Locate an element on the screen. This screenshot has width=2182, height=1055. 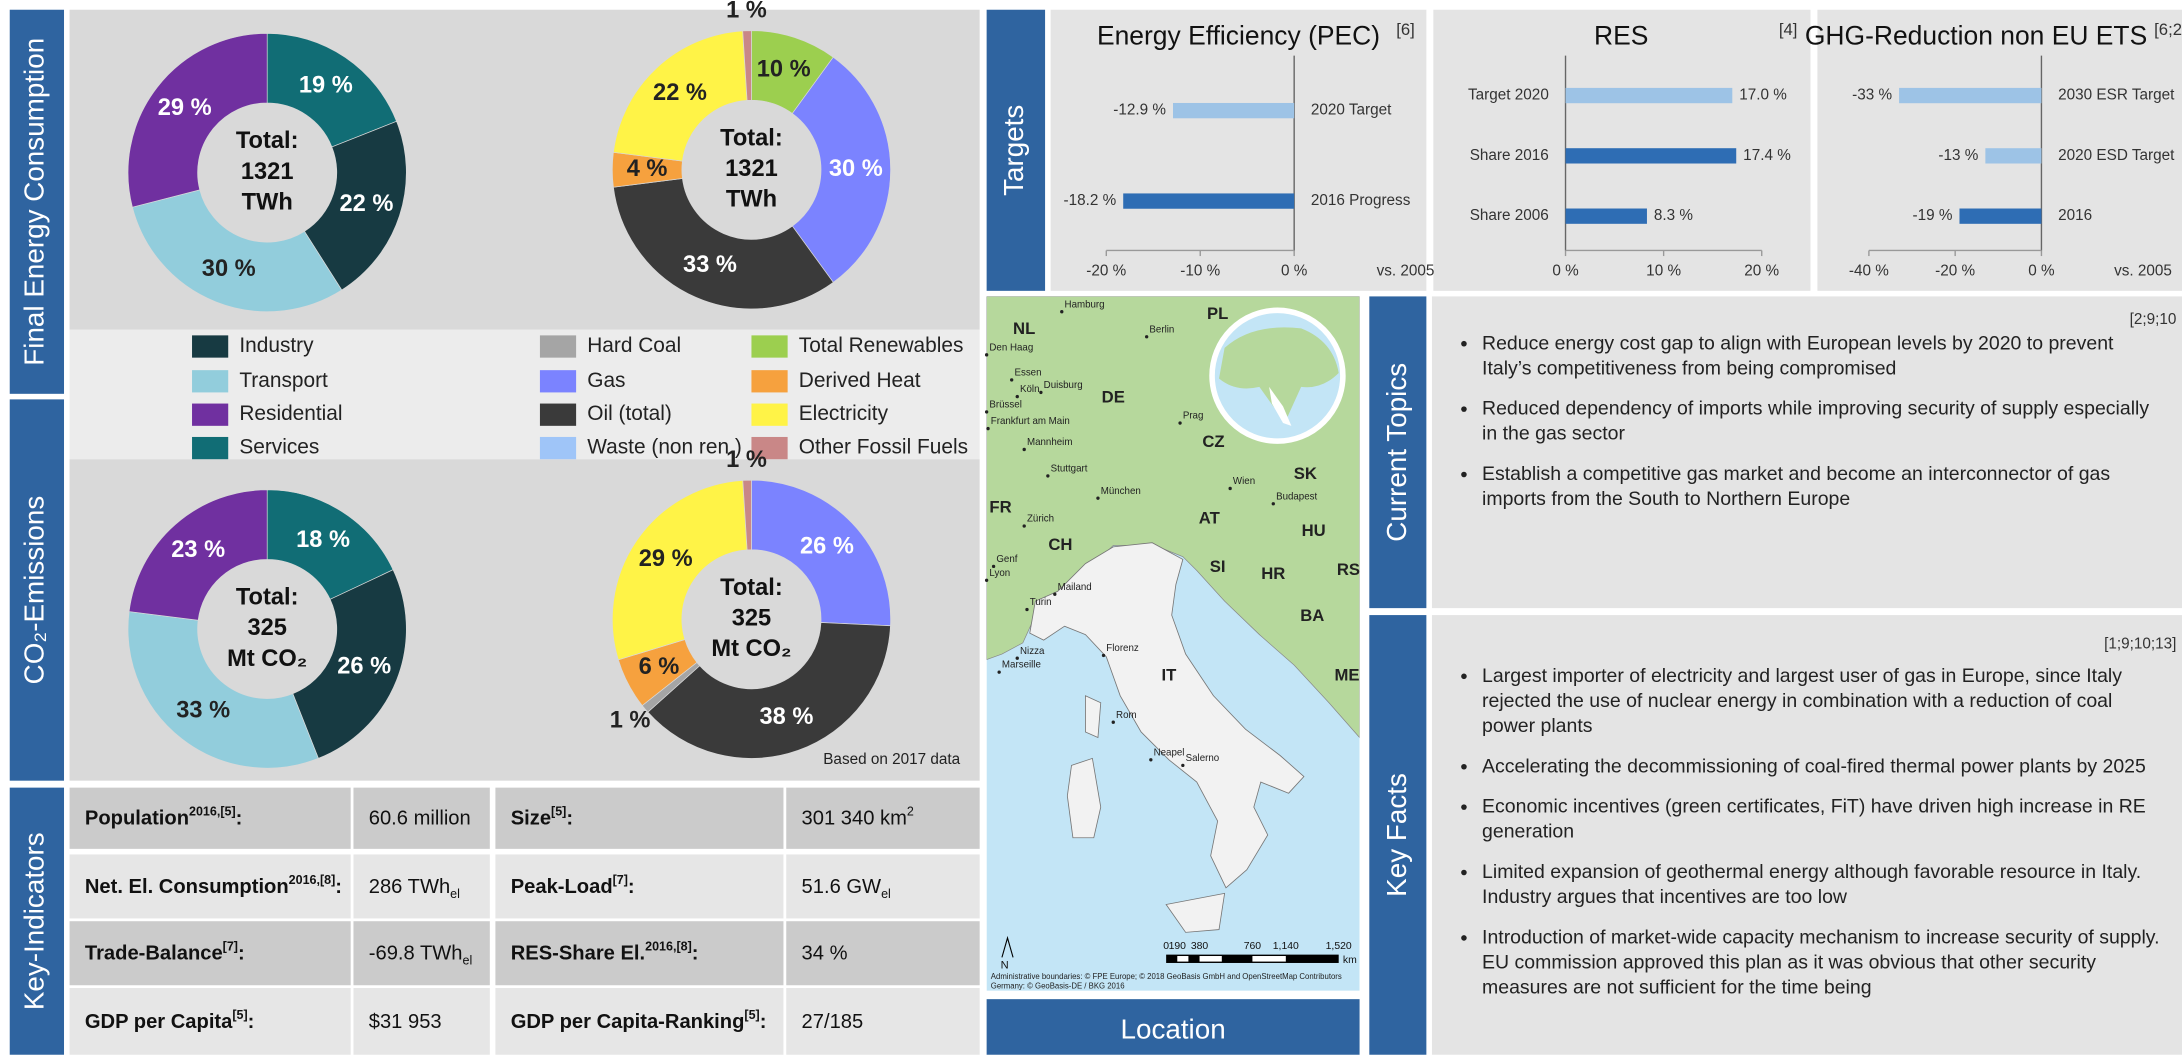
pie-value-label: 18 % is located at coordinates (323, 540).